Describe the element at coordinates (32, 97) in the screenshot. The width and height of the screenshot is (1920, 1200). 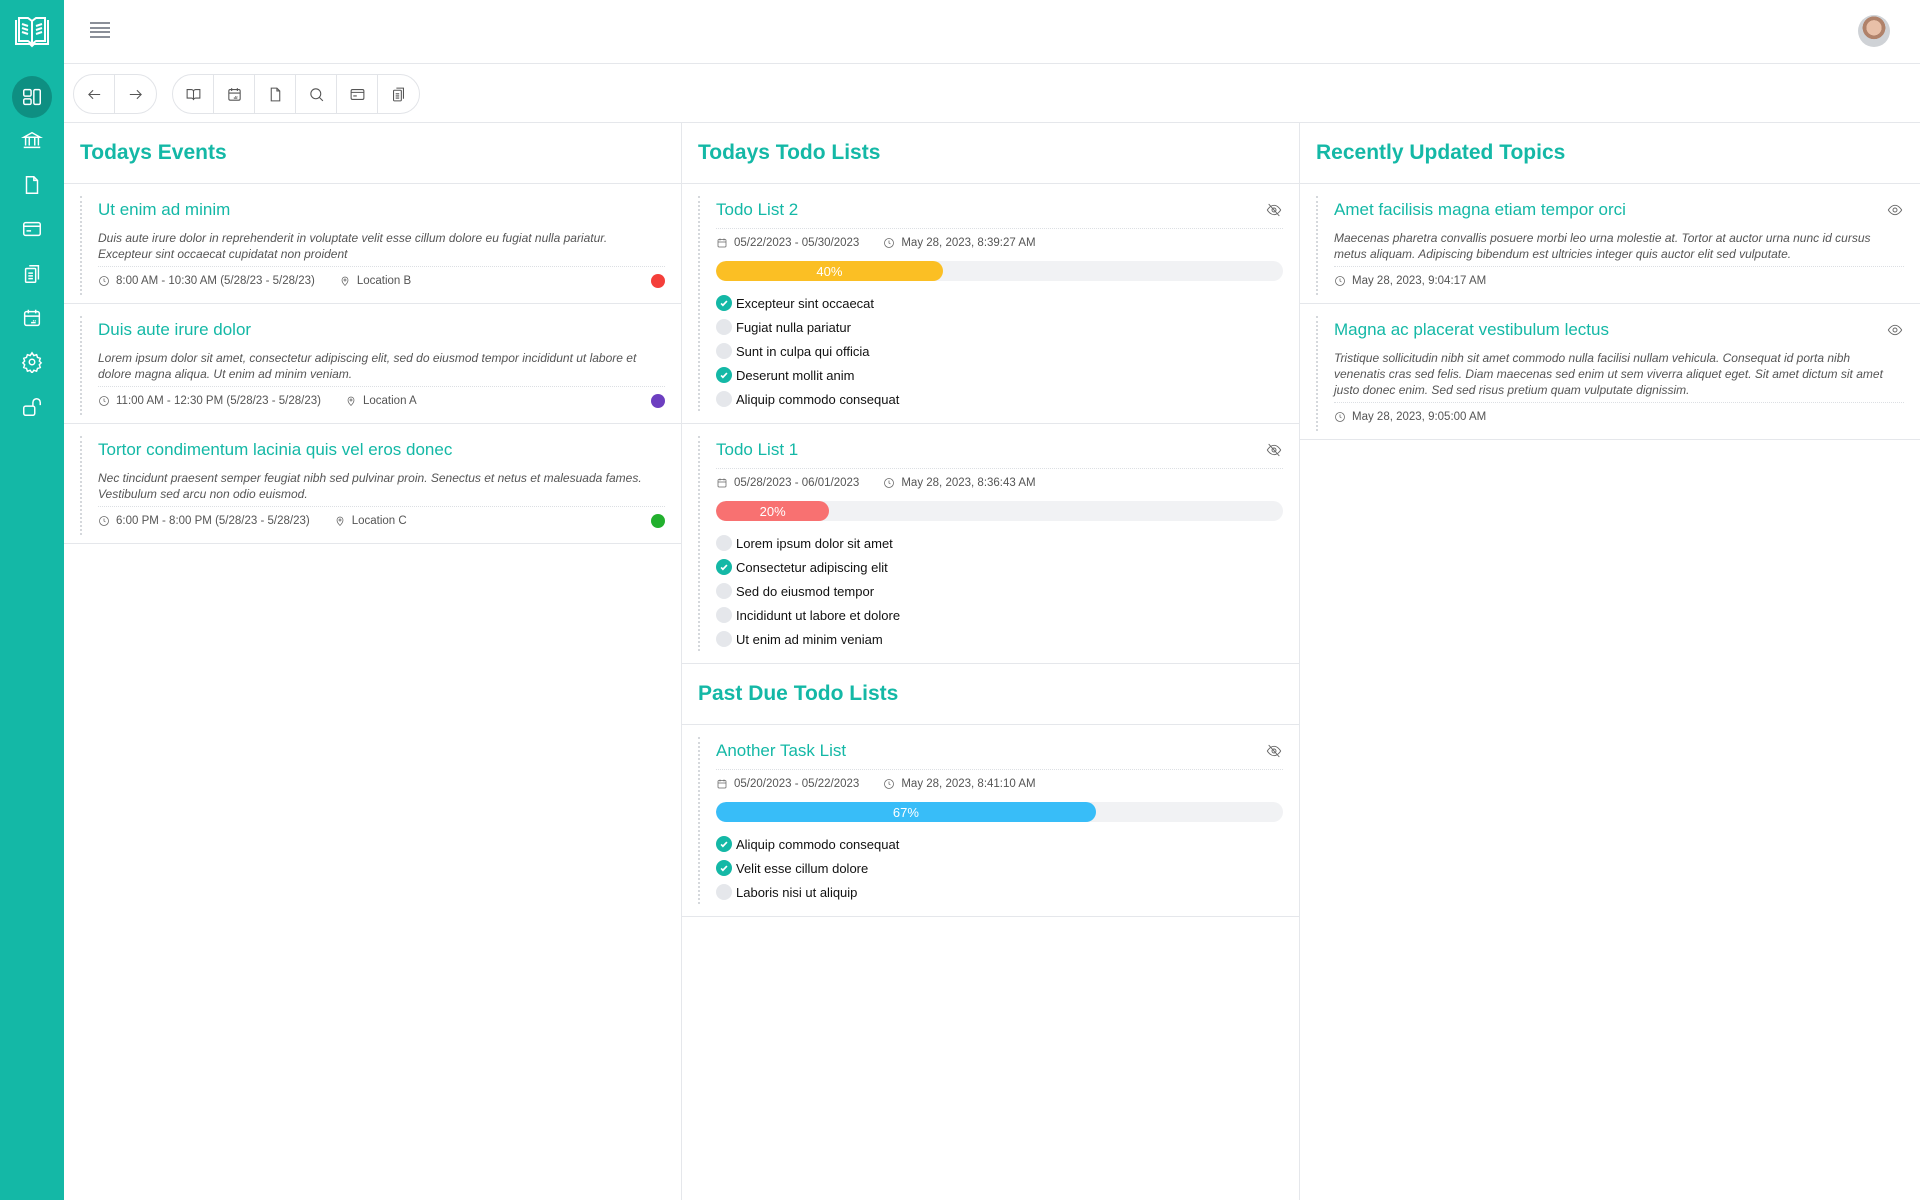
I see `sidebar-item-dashboard` at that location.